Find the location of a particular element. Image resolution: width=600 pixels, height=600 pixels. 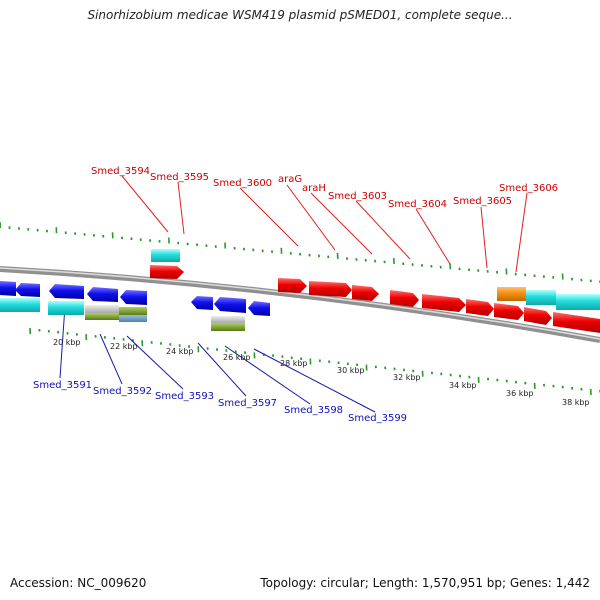

gene-label: Smed_3591 is located at coordinates (62, 385).